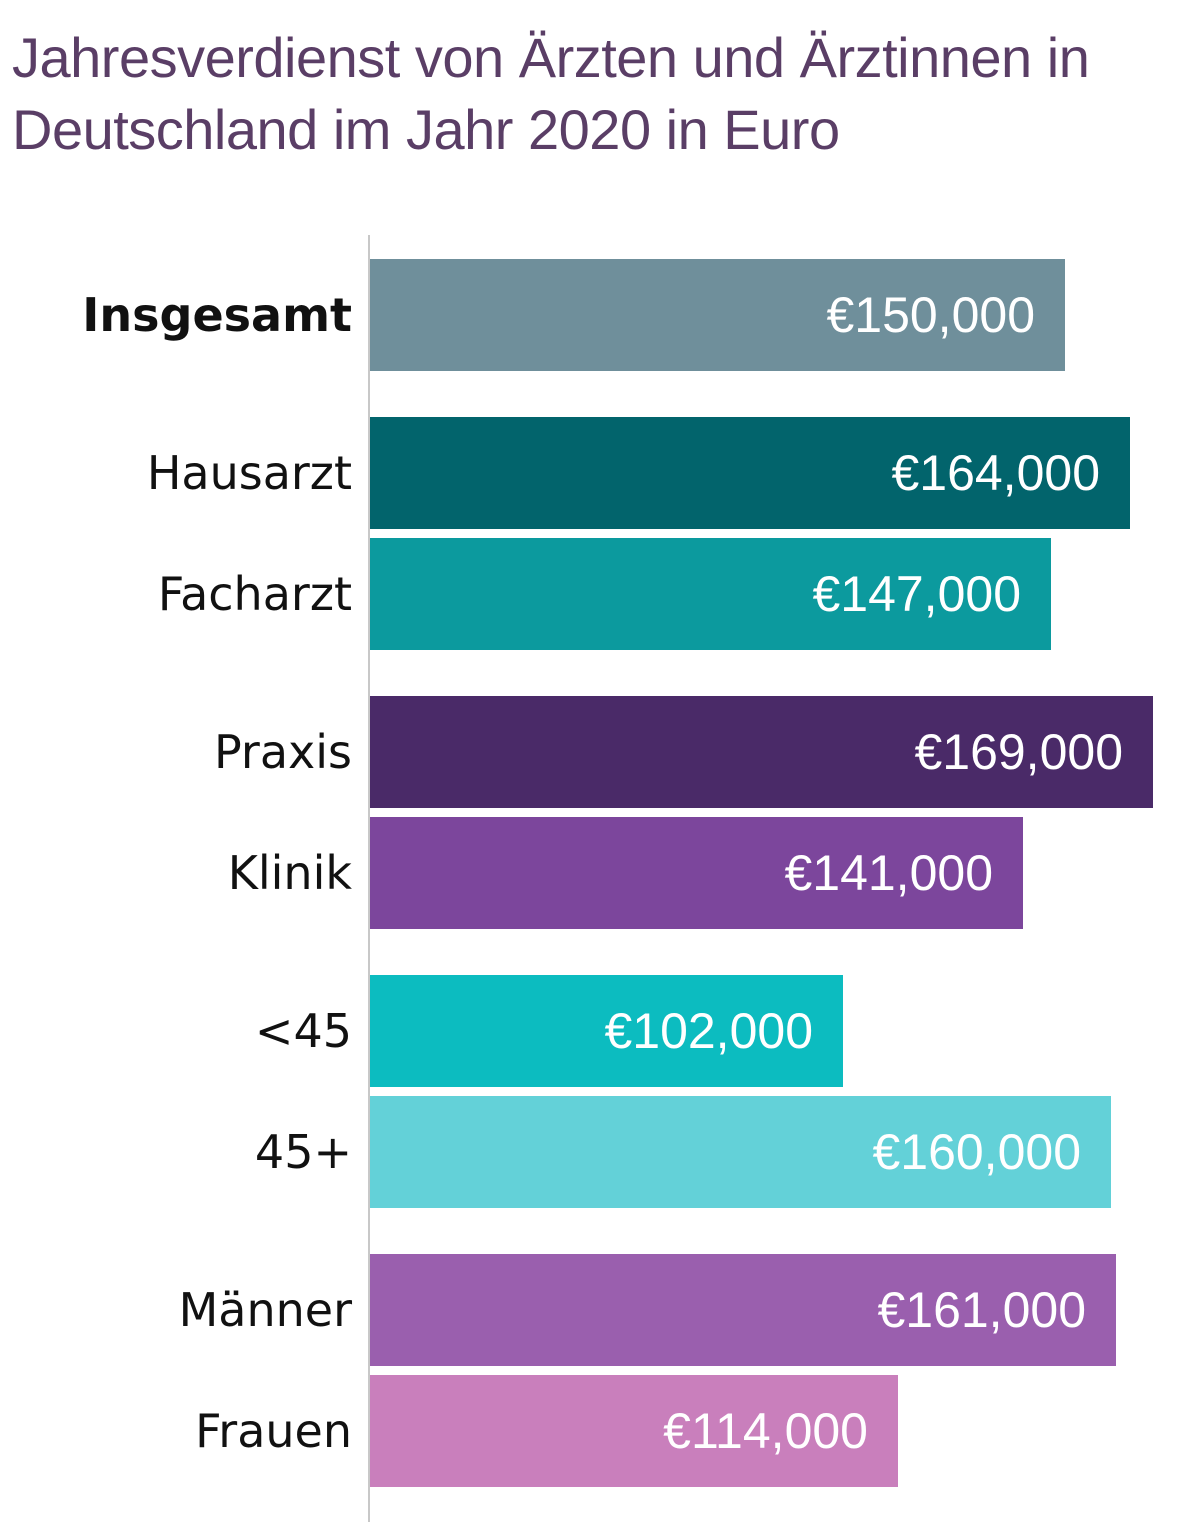  Describe the element at coordinates (916, 594) in the screenshot. I see `value-label-2: €147,000` at that location.